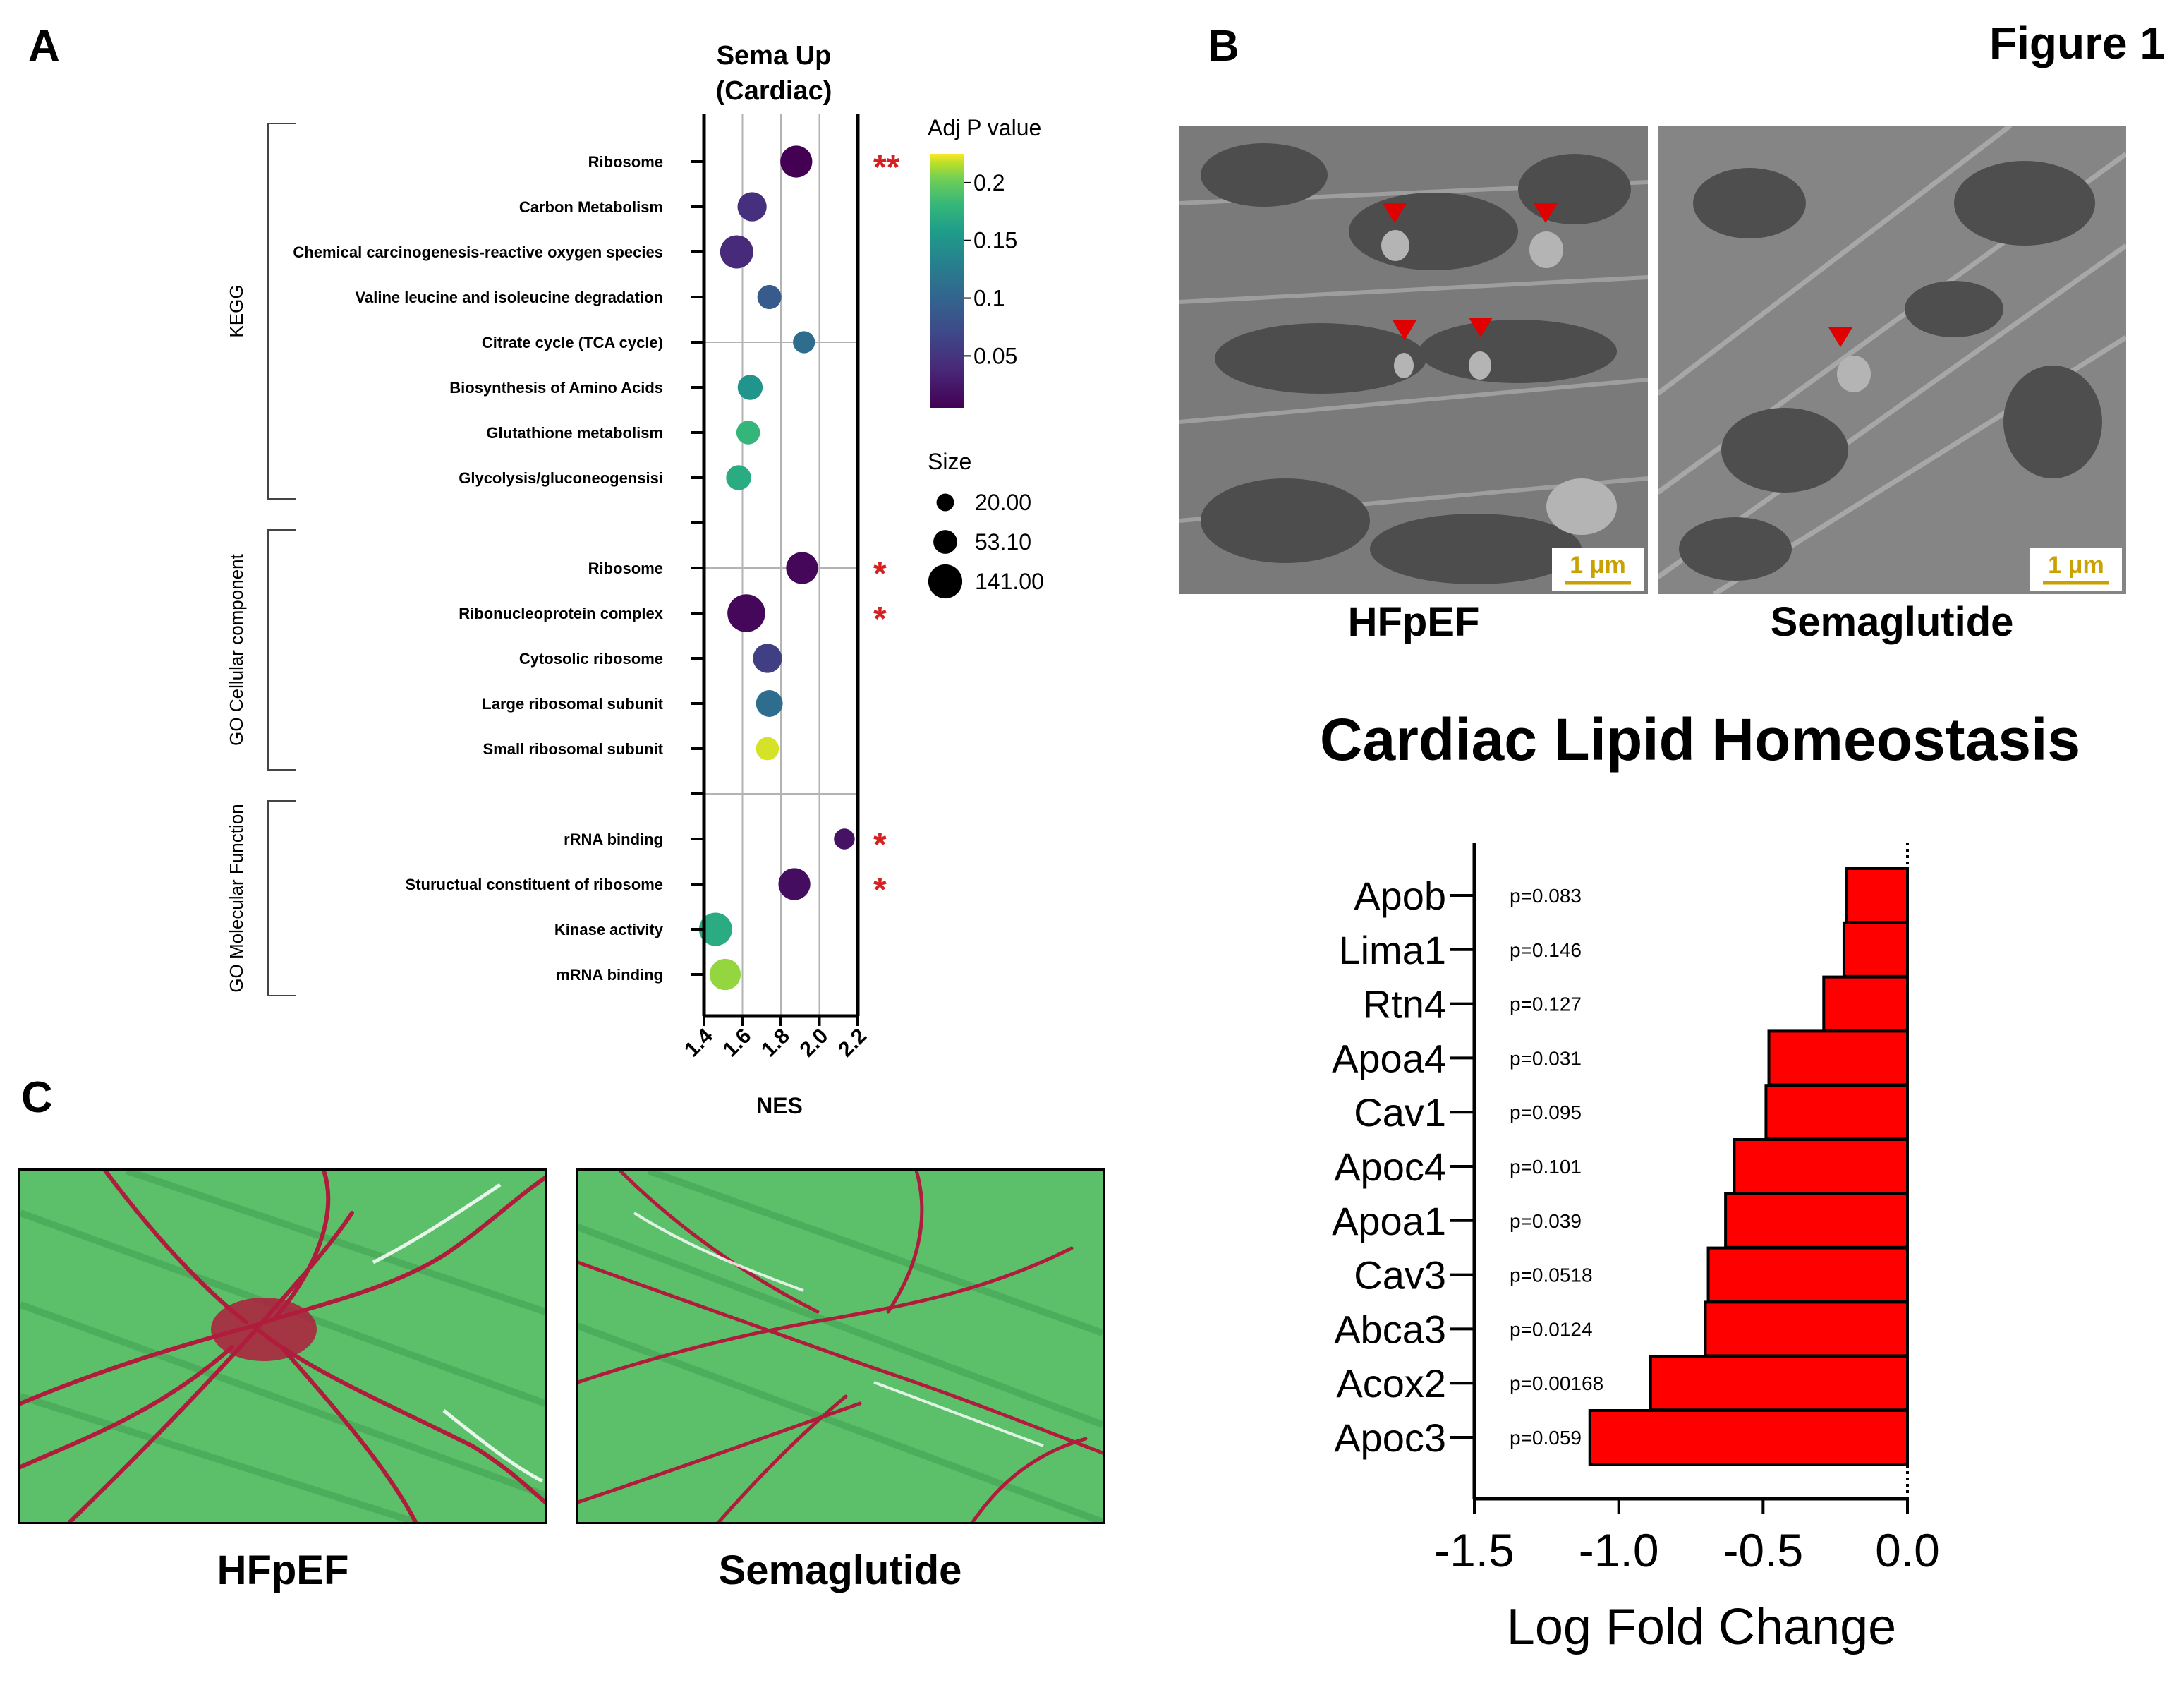 The image size is (2184, 1697). Describe the element at coordinates (283, 1346) in the screenshot. I see `histology-image-hfpef` at that location.